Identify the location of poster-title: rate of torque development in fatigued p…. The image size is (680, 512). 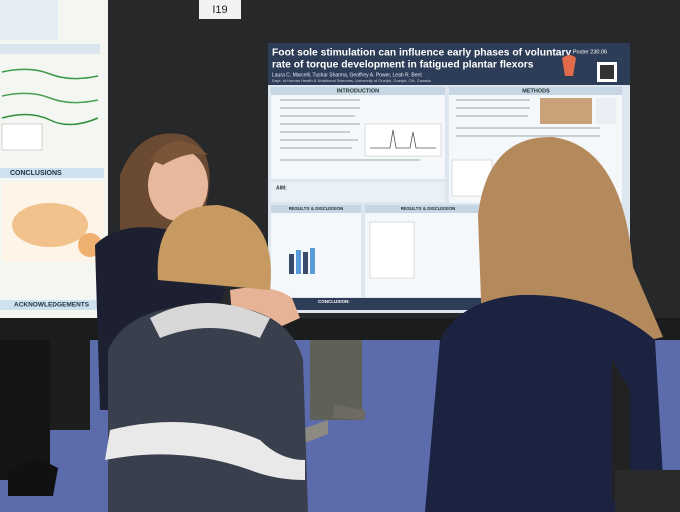
(403, 65).